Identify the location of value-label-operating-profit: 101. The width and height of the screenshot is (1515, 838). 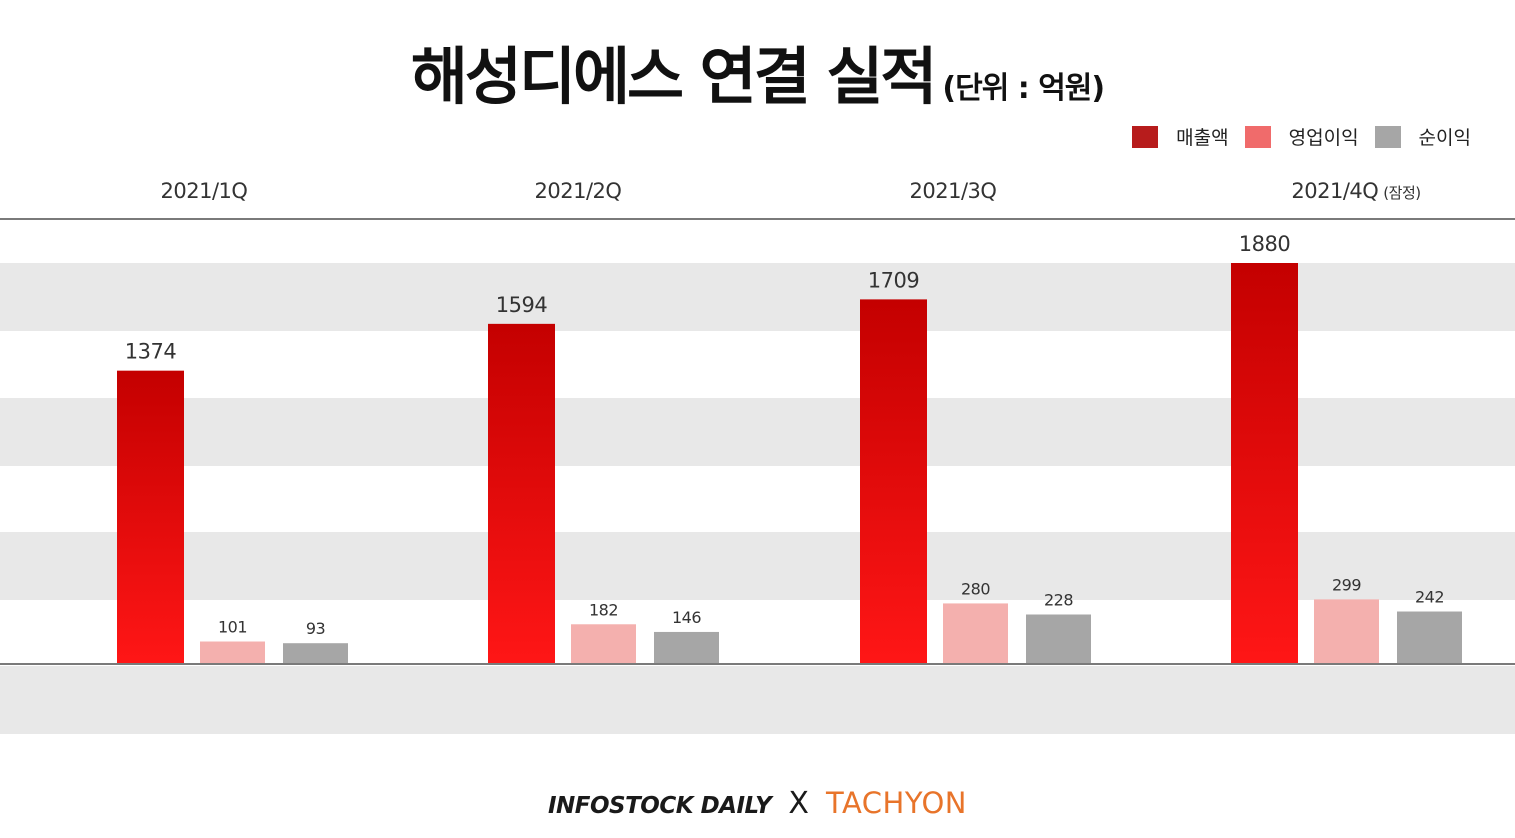
(232, 627).